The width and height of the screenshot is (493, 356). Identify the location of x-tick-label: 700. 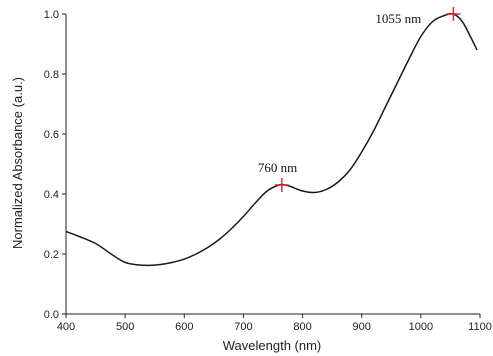
(243, 327).